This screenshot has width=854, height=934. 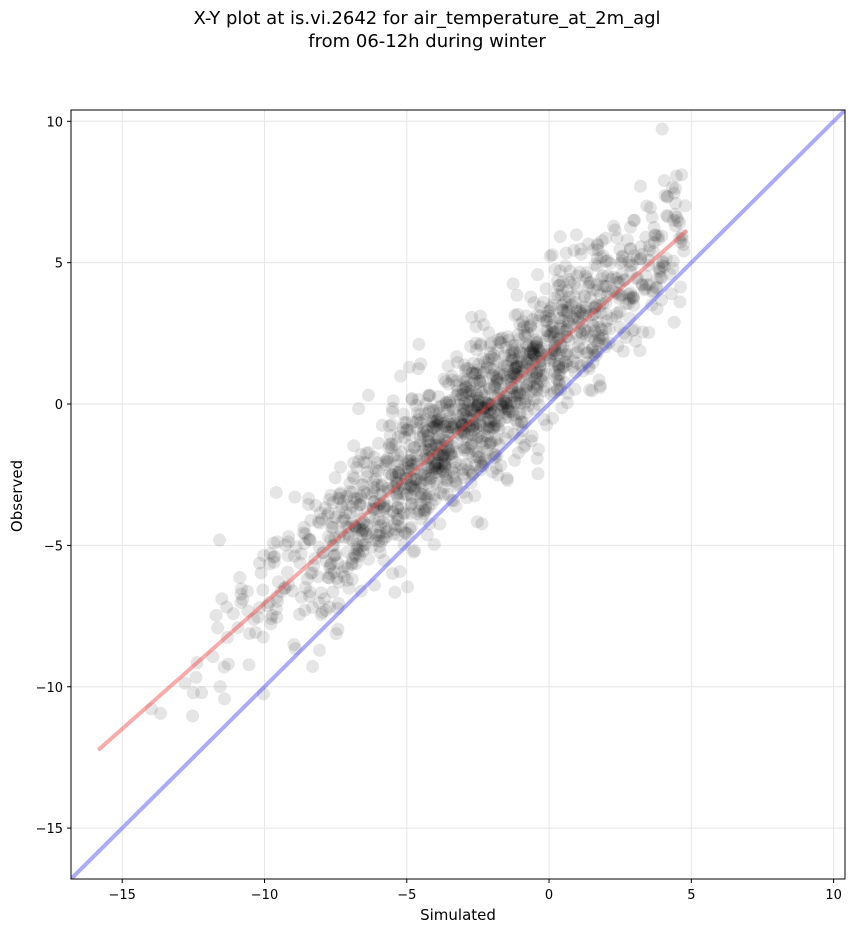 I want to click on x-tick-label: −5, so click(x=406, y=895).